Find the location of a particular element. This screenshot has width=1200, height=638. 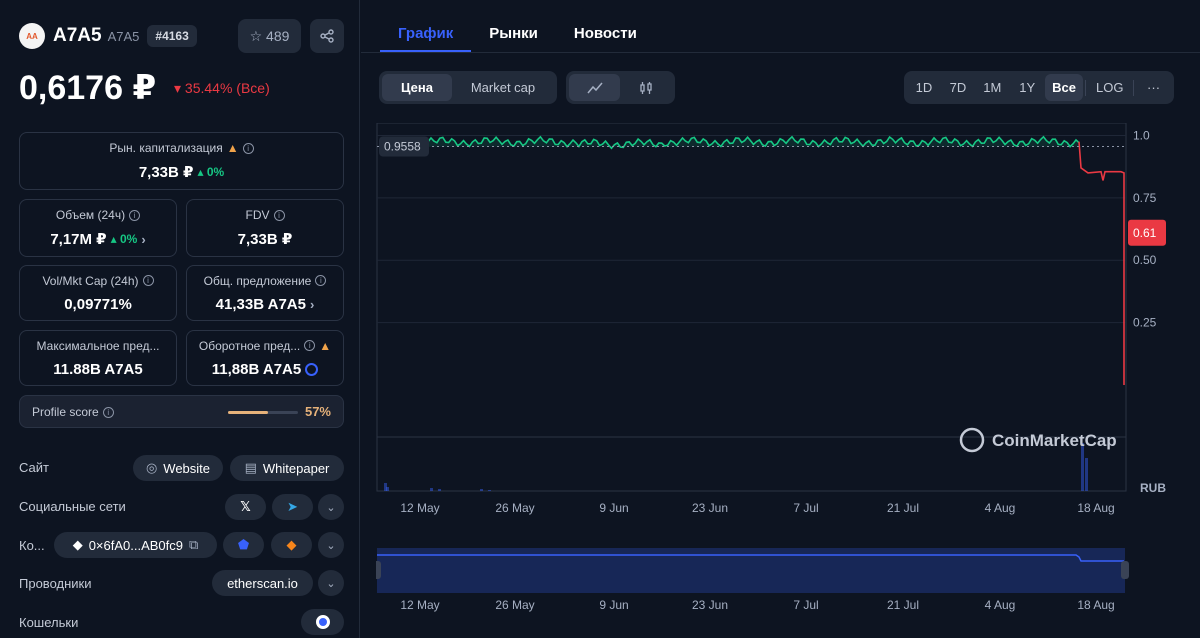

contracts-expand-button: ⌄ is located at coordinates (331, 545).